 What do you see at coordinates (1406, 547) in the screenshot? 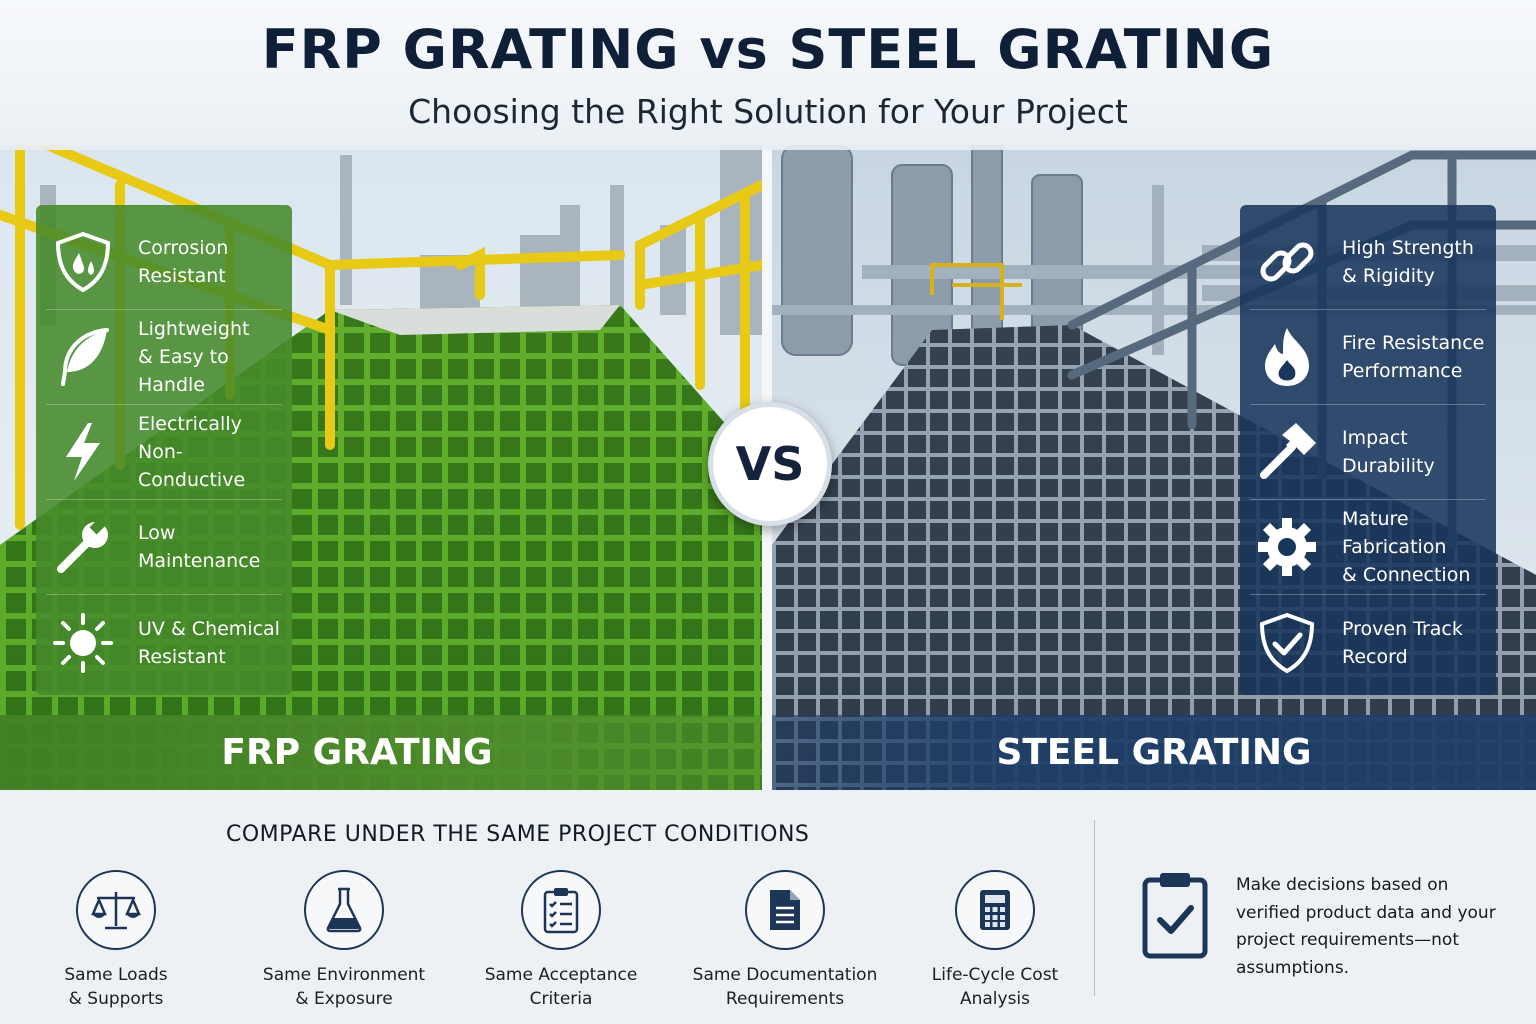
I see `steel-feature-label: Mature Fabrication & Connection` at bounding box center [1406, 547].